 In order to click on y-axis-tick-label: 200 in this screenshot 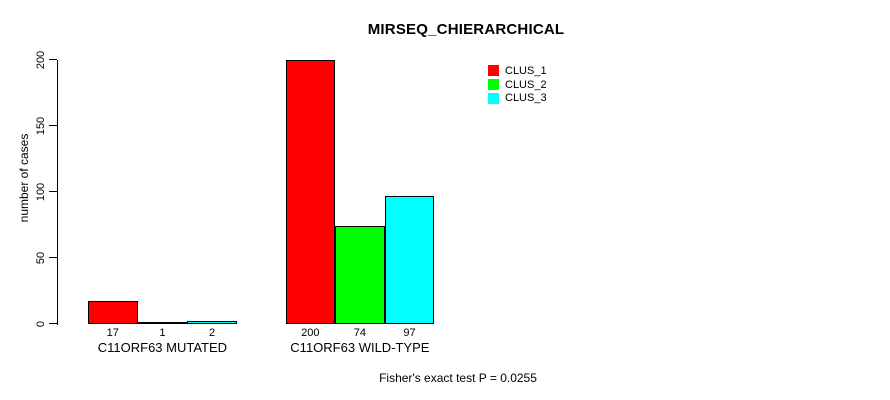, I will do `click(41, 59)`.